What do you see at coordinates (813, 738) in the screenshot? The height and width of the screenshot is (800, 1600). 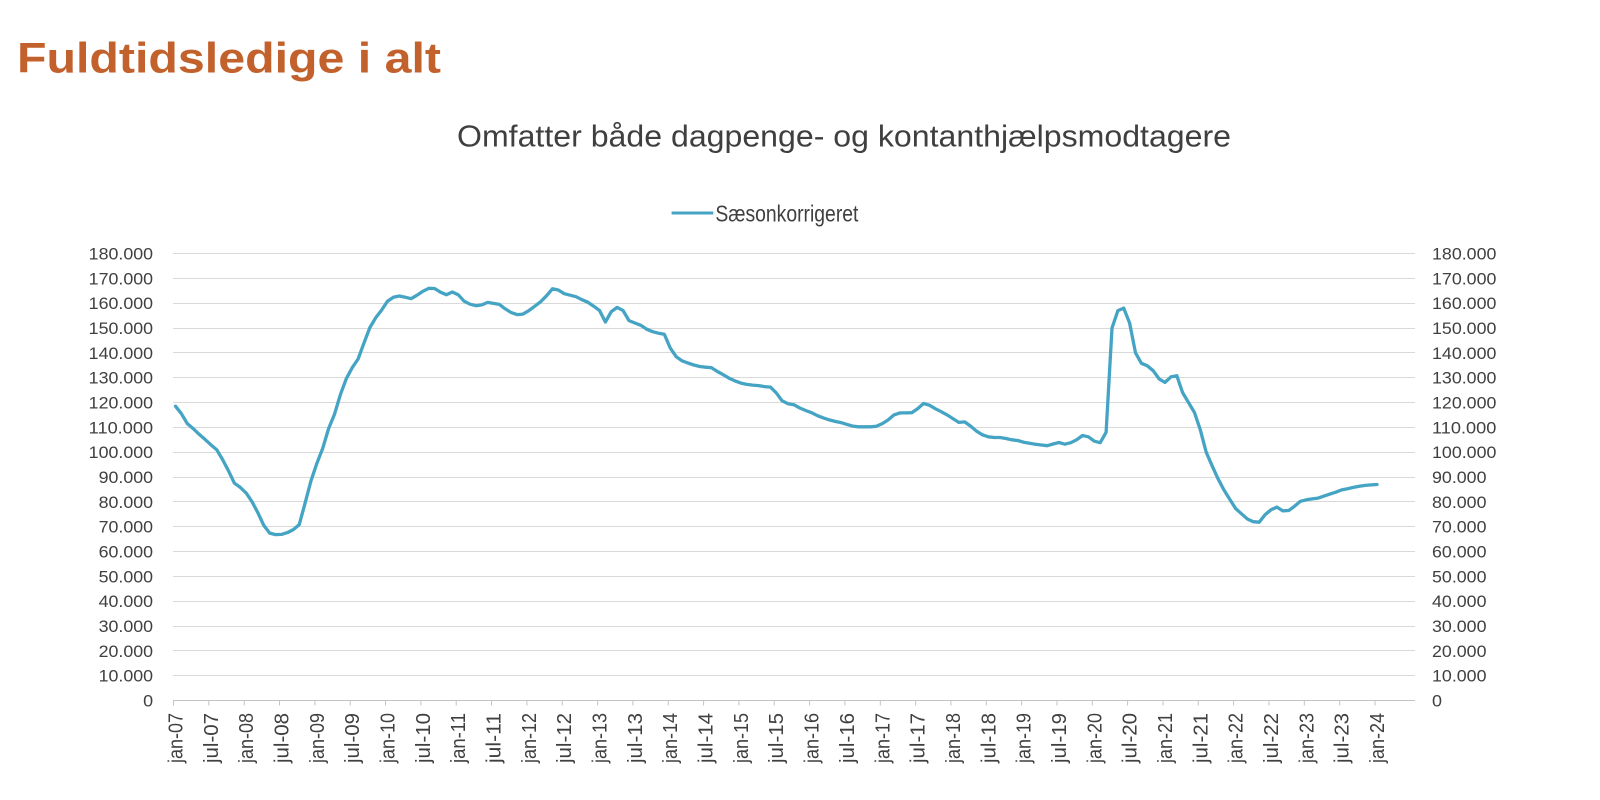 I see `svg-text: jan-16` at bounding box center [813, 738].